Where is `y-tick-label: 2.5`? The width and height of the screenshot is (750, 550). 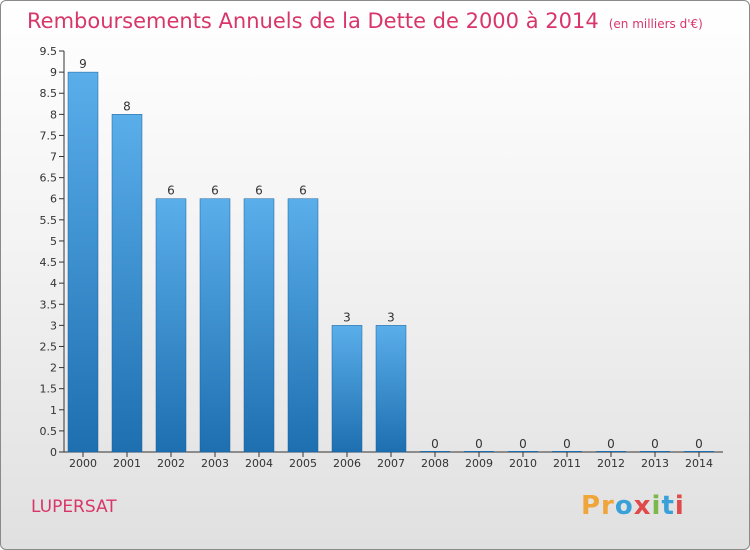 y-tick-label: 2.5 is located at coordinates (49, 346).